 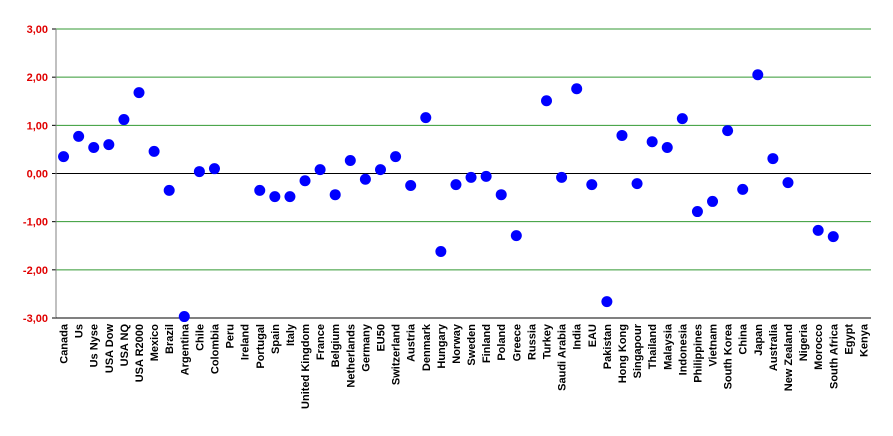 I want to click on x-tick-label: Singapour, so click(x=638, y=350).